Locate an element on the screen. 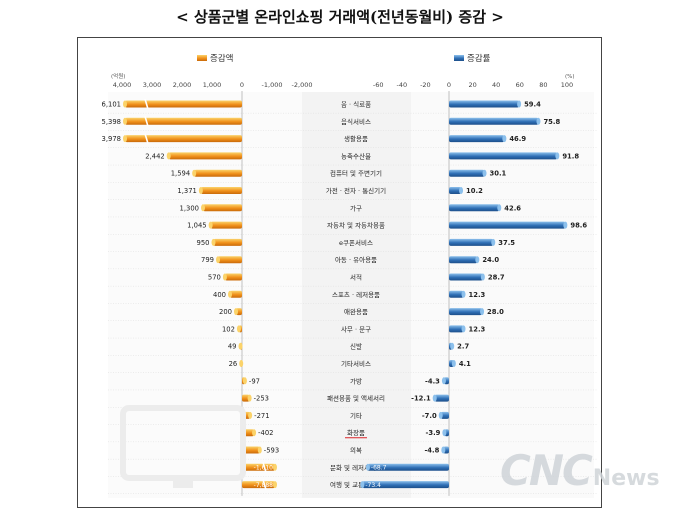  rate-value-label: -73.4 is located at coordinates (373, 485).